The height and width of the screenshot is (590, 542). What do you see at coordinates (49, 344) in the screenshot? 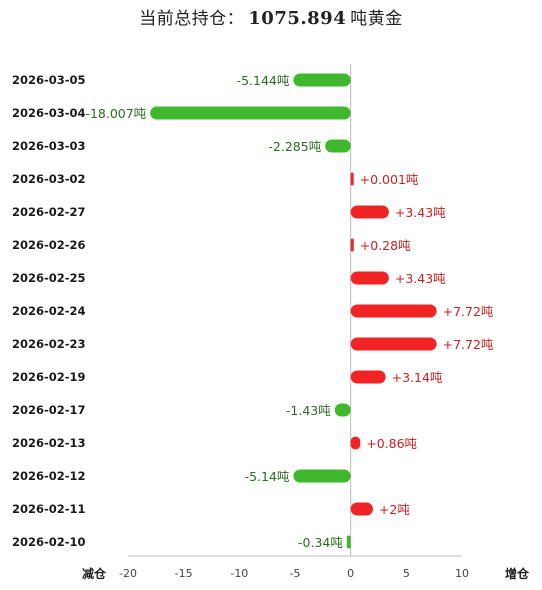
I see `category-label: 2026-02-23` at bounding box center [49, 344].